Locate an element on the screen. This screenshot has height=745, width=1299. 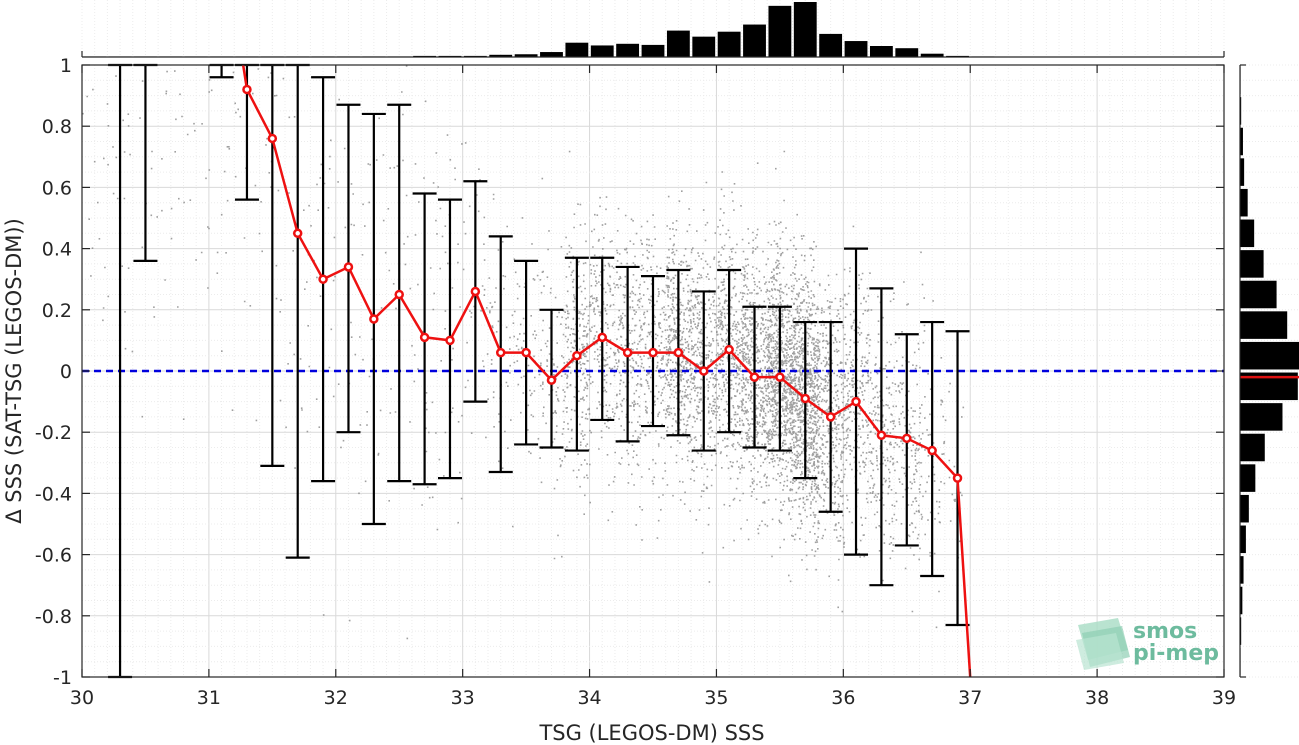
x-tick-label: 32 is located at coordinates (336, 698).